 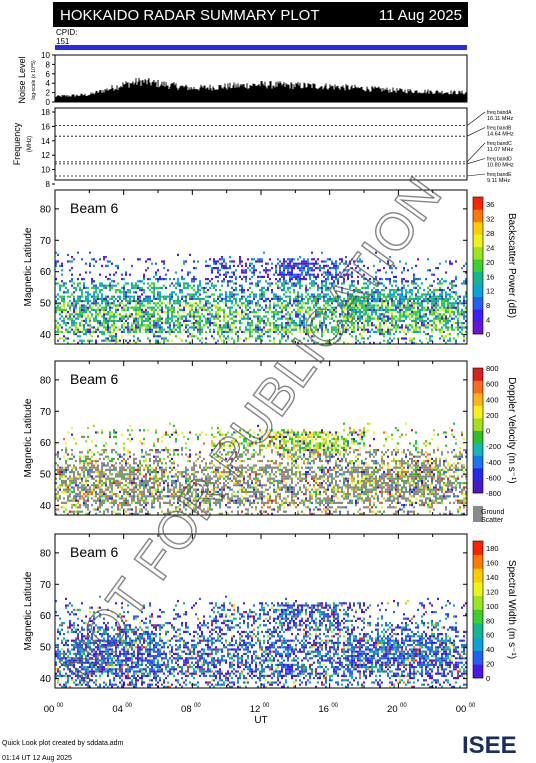 What do you see at coordinates (476, 118) in the screenshot?
I see `frequency-band-leader` at bounding box center [476, 118].